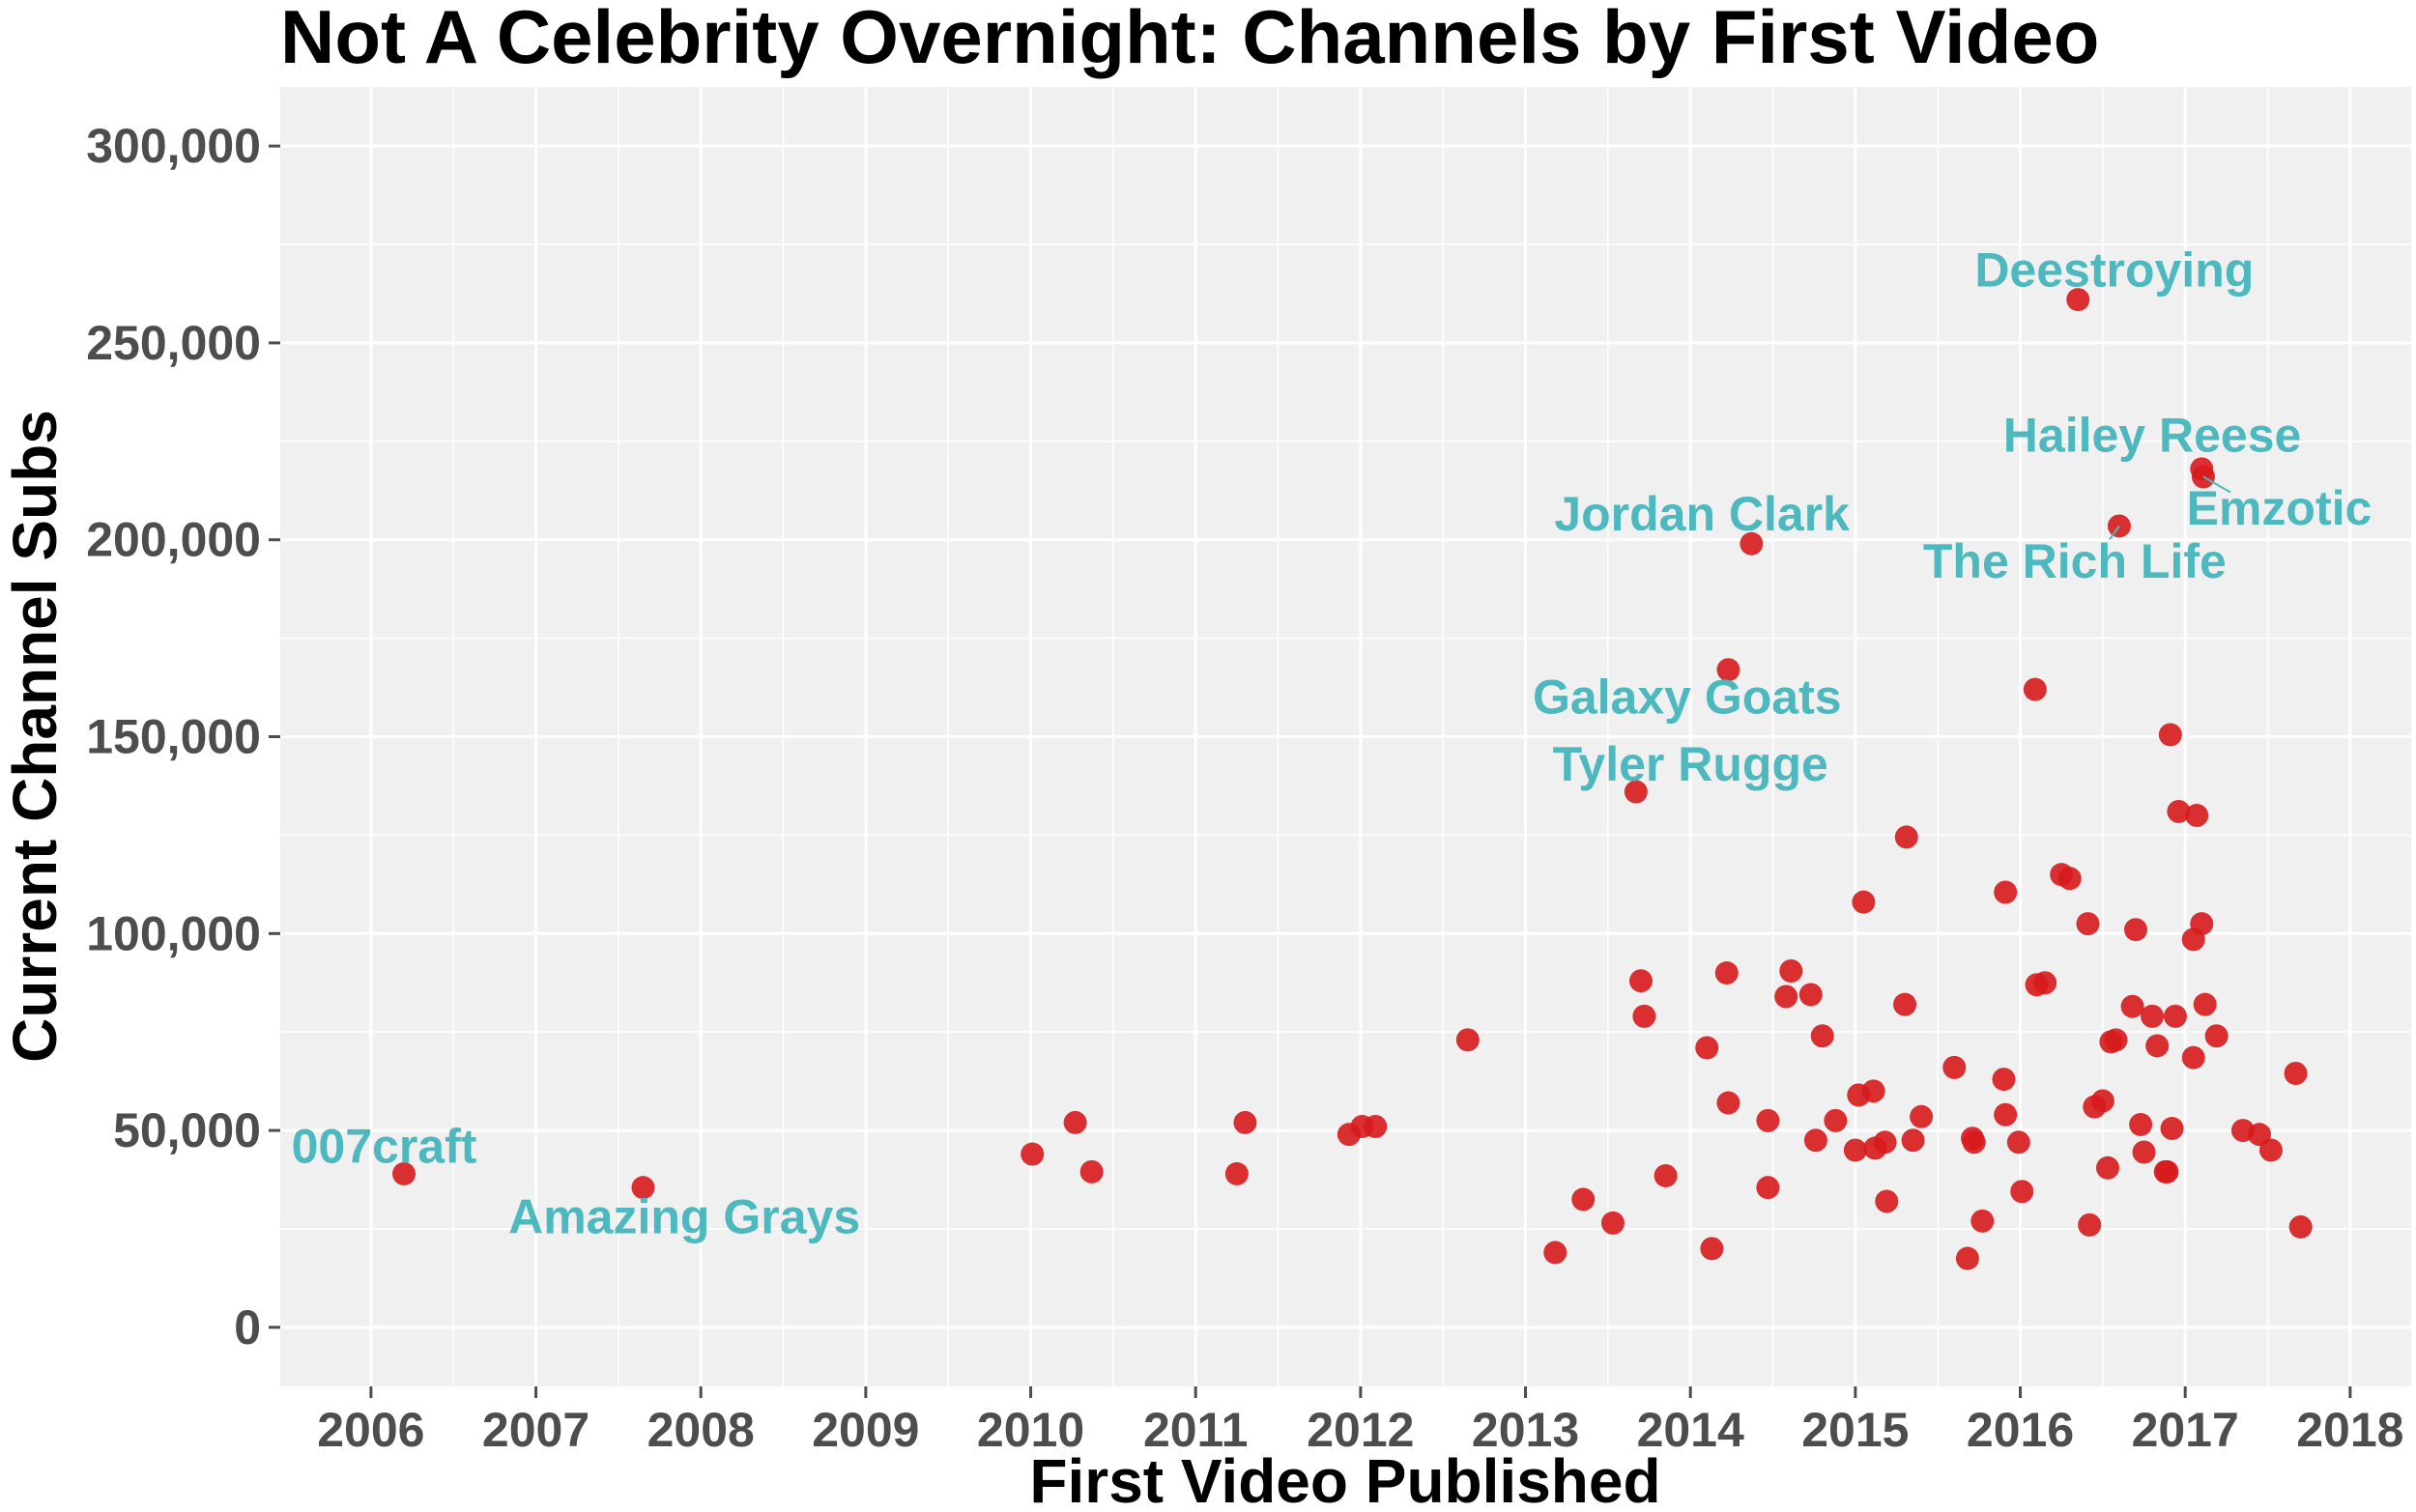 The image size is (2416, 1512). Describe the element at coordinates (173, 933) in the screenshot. I see `y-tick-label: 100,000` at that location.